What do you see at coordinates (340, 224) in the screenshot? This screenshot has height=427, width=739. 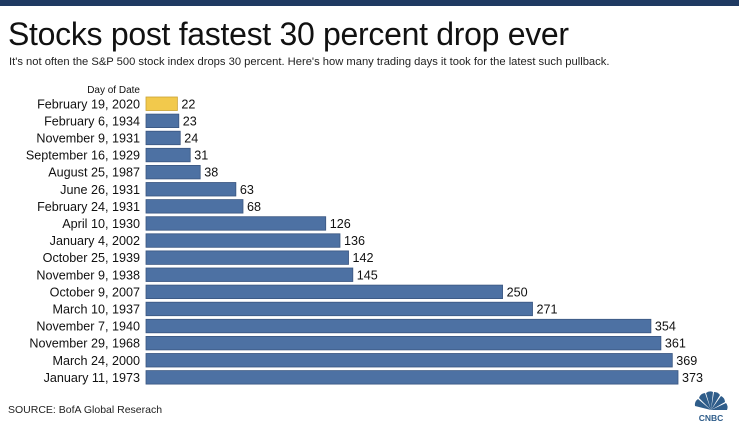 I see `bar-value-label: 126` at bounding box center [340, 224].